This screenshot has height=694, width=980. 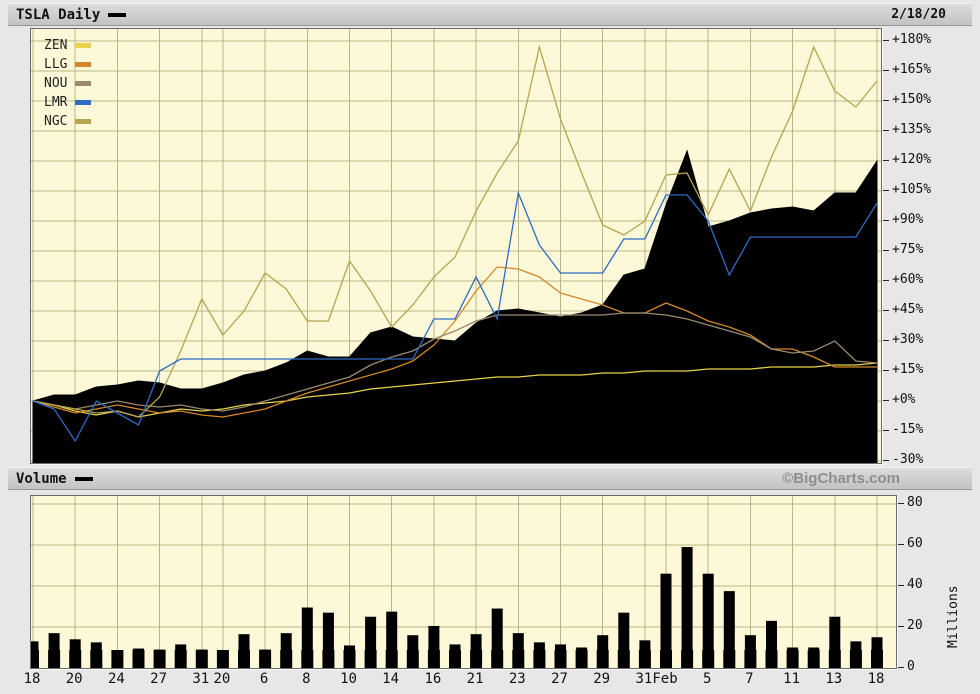 I want to click on series-line-ZEN, so click(x=455, y=390).